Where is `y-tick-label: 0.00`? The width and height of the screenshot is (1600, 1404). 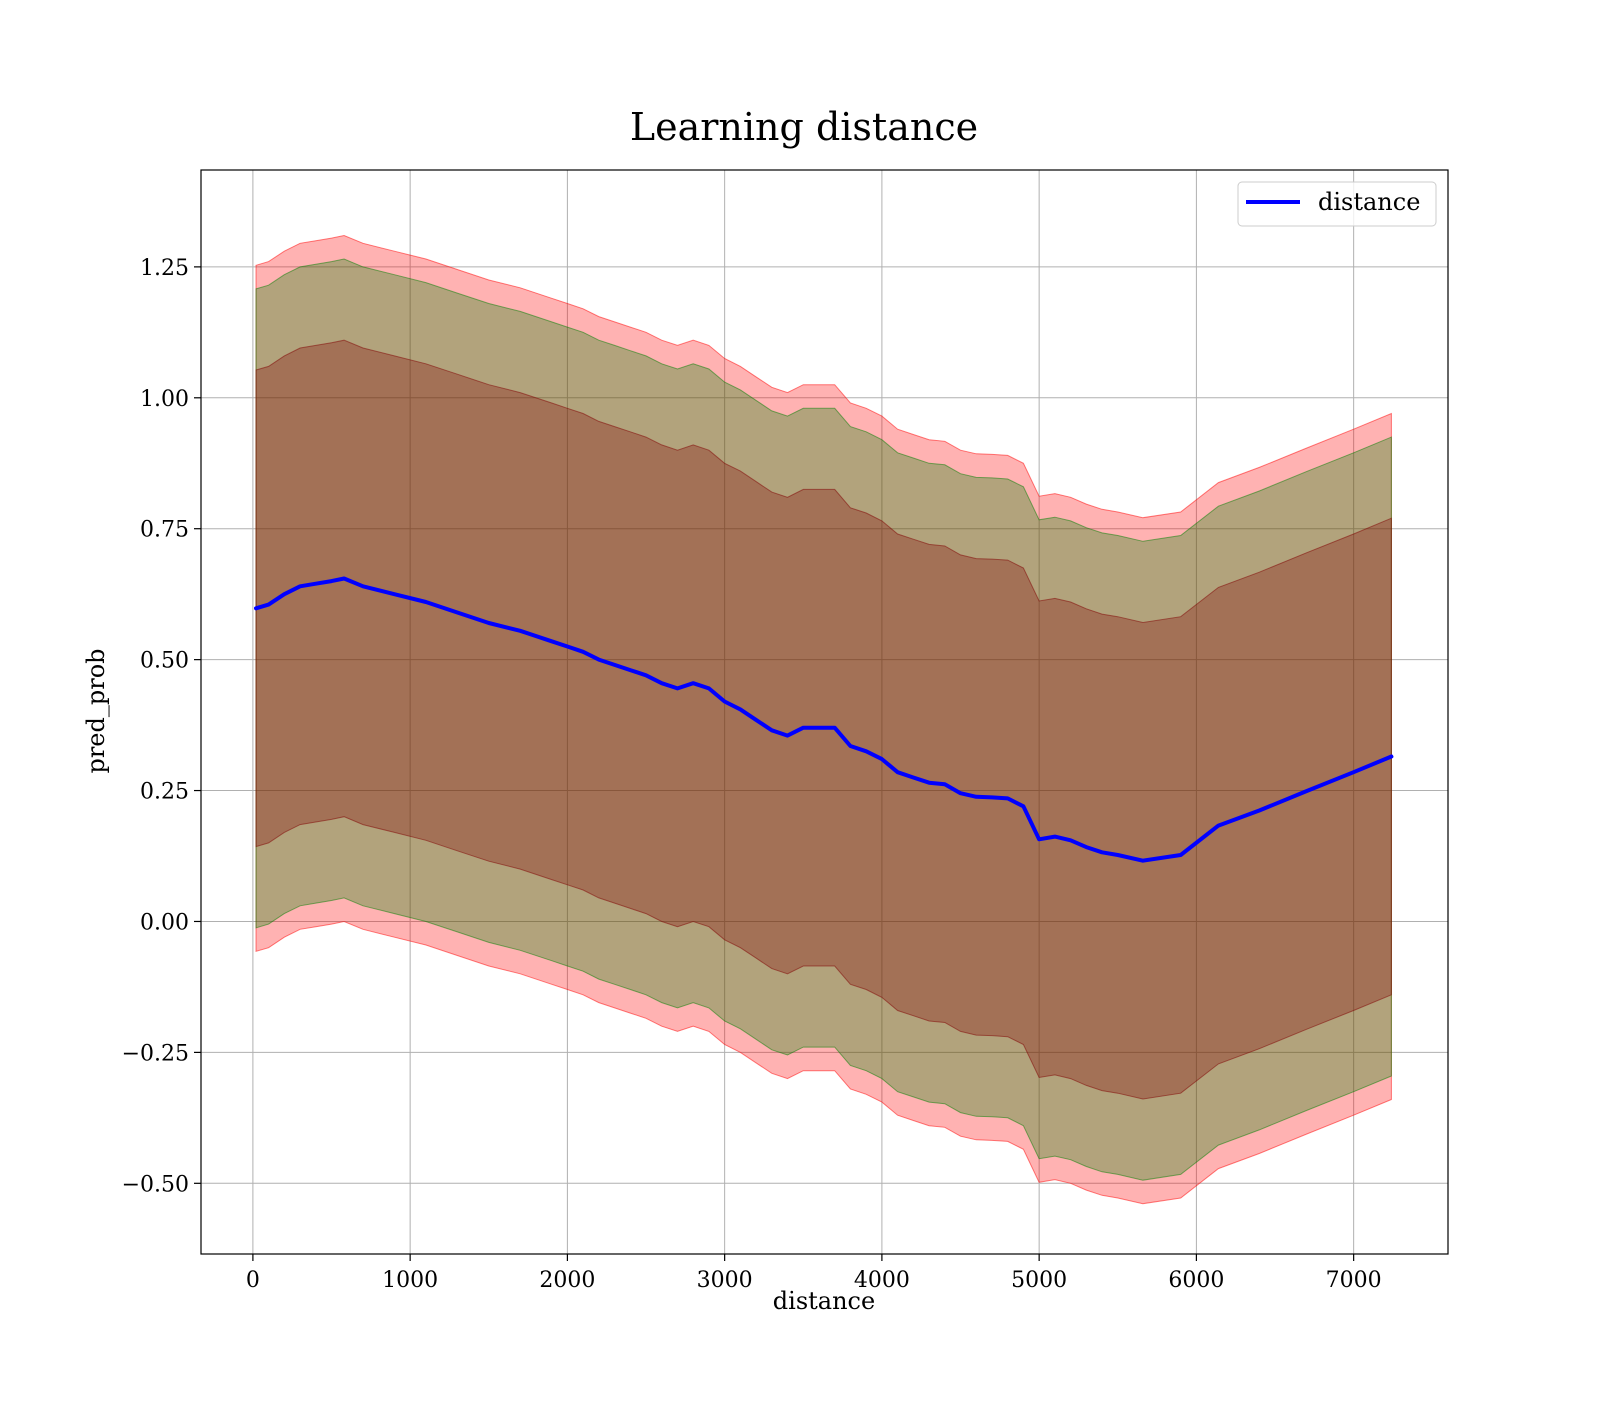 y-tick-label: 0.00 is located at coordinates (164, 922).